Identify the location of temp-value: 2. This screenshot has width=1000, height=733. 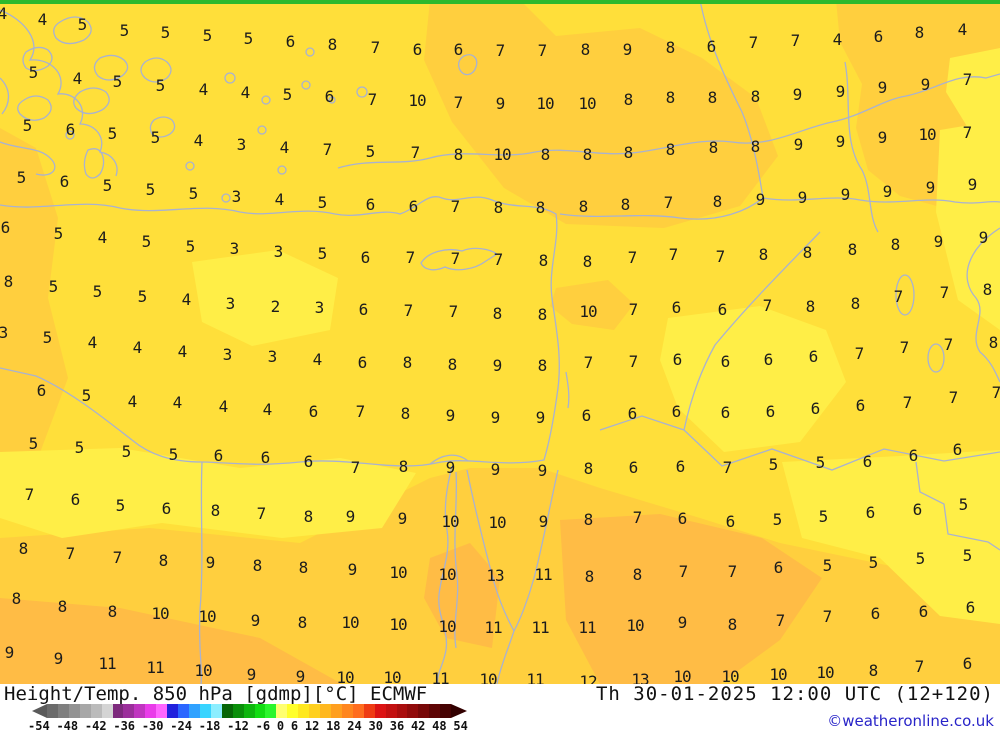
(275, 306).